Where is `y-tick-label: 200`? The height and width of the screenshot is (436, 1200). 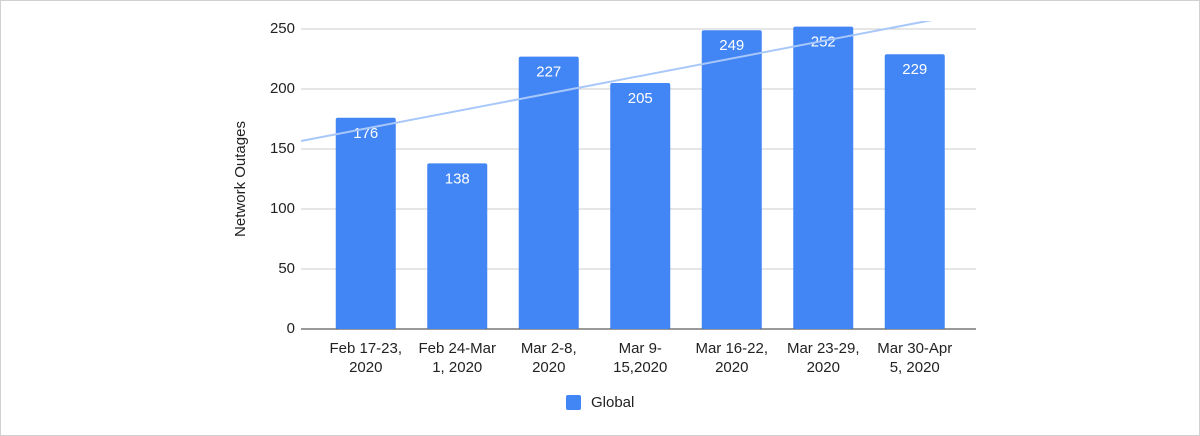
y-tick-label: 200 is located at coordinates (282, 88).